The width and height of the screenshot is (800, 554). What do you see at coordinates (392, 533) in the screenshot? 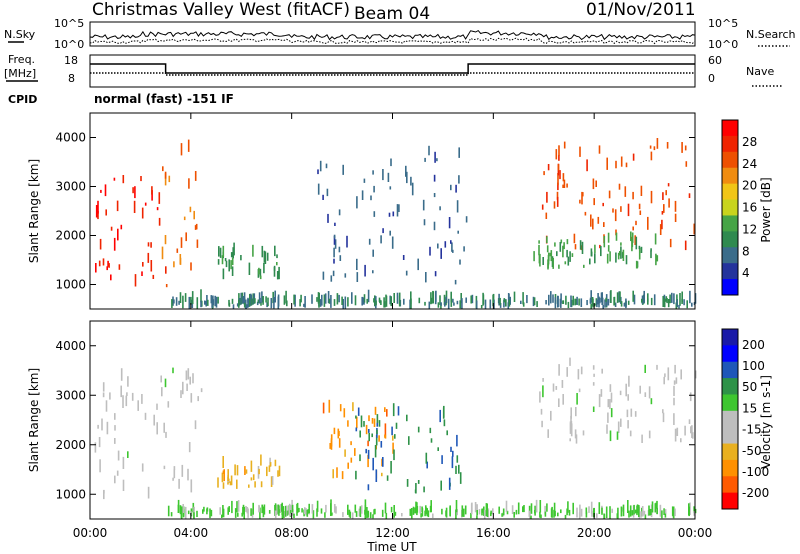
I see `x-tick-label: 12:00` at bounding box center [392, 533].